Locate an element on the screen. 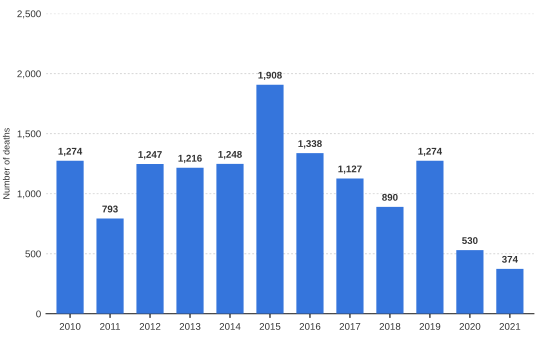  y-tick-label: 0 is located at coordinates (38, 314).